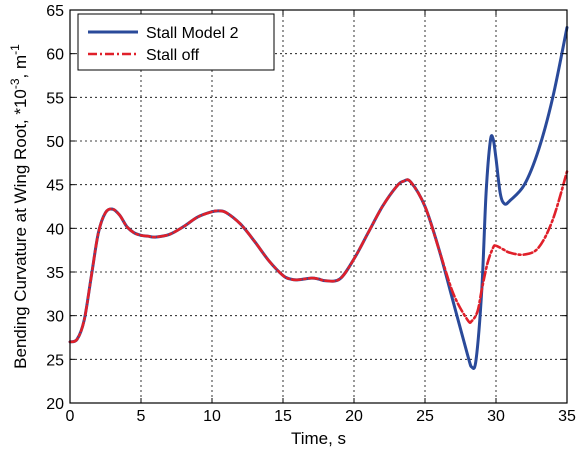  I want to click on x-axis-label: Time, s, so click(318, 438).